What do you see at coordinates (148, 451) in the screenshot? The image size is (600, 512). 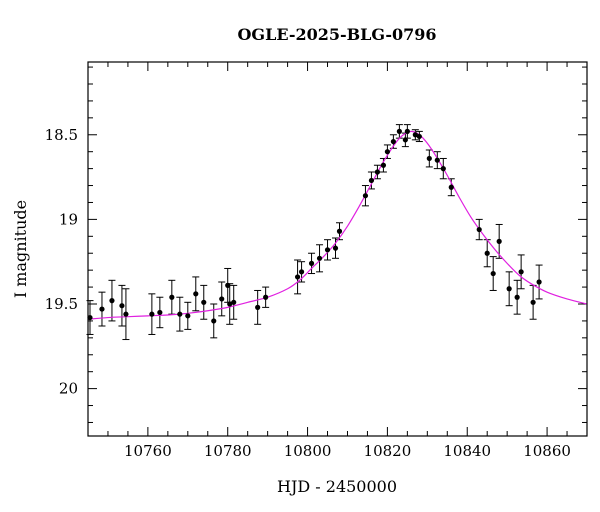 I see `x-tick-label: 10760` at bounding box center [148, 451].